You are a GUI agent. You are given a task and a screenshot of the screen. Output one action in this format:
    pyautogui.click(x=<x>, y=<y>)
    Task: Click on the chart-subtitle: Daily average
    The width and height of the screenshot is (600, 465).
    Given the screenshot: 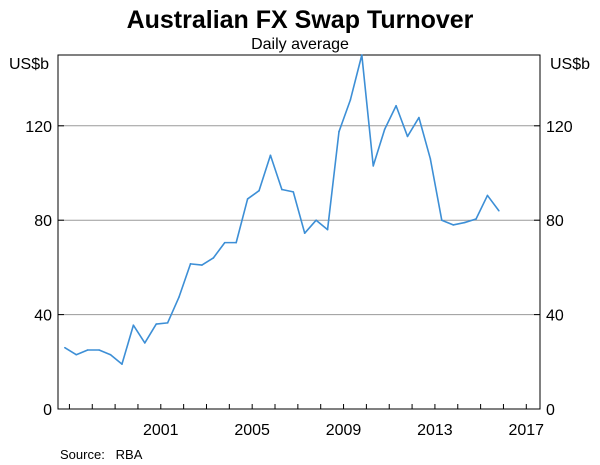 What is the action you would take?
    pyautogui.click(x=300, y=44)
    